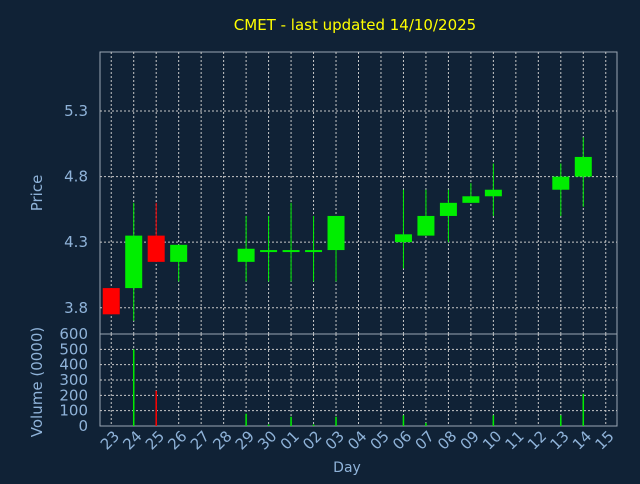 Image resolution: width=640 pixels, height=484 pixels. Describe the element at coordinates (347, 468) in the screenshot. I see `day-axis-label: Day` at that location.